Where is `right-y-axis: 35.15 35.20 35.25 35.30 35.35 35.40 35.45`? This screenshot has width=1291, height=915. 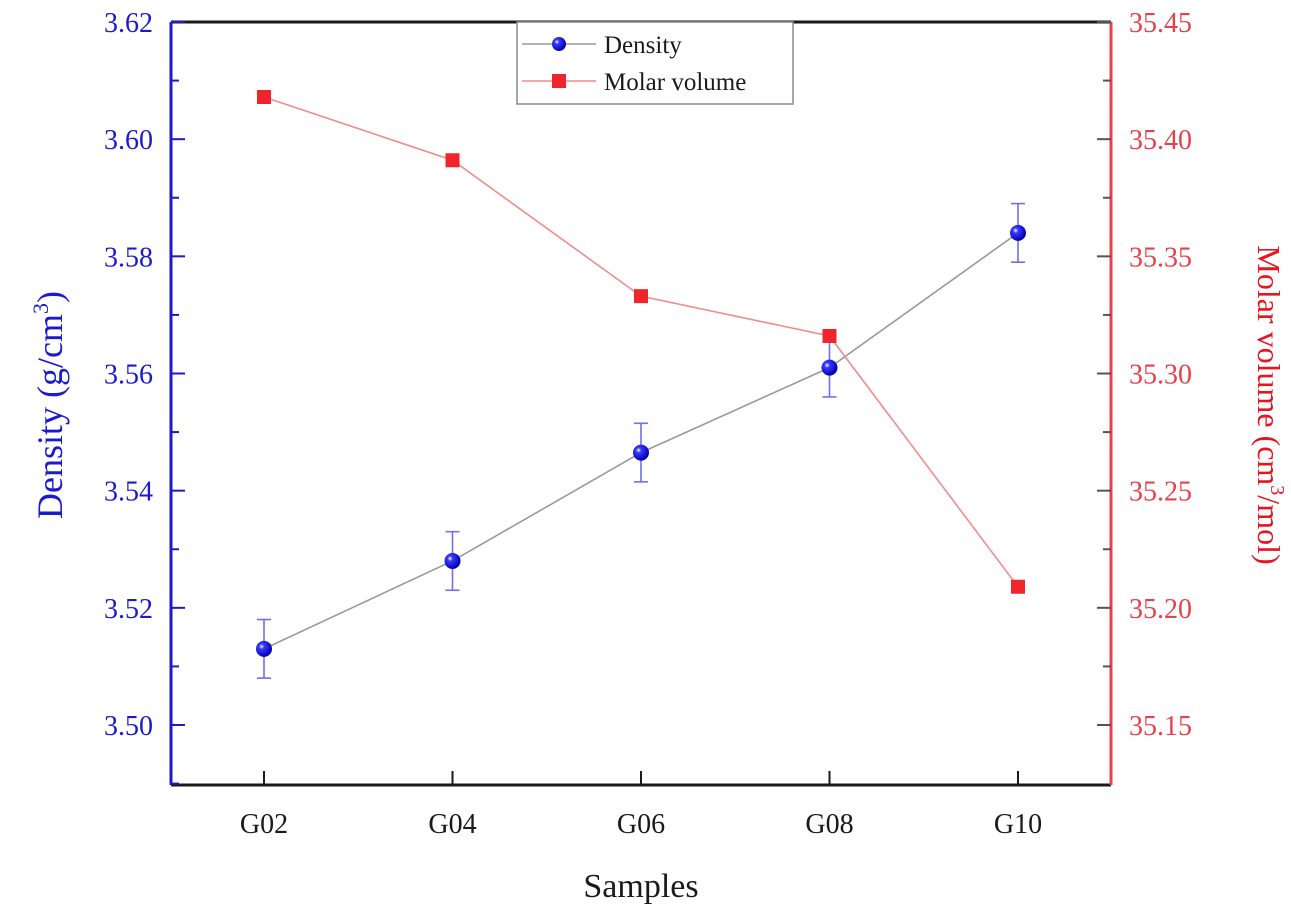
right-y-axis: 35.15 35.20 35.25 35.30 35.35 35.40 35.45 is located at coordinates (1144, 396).